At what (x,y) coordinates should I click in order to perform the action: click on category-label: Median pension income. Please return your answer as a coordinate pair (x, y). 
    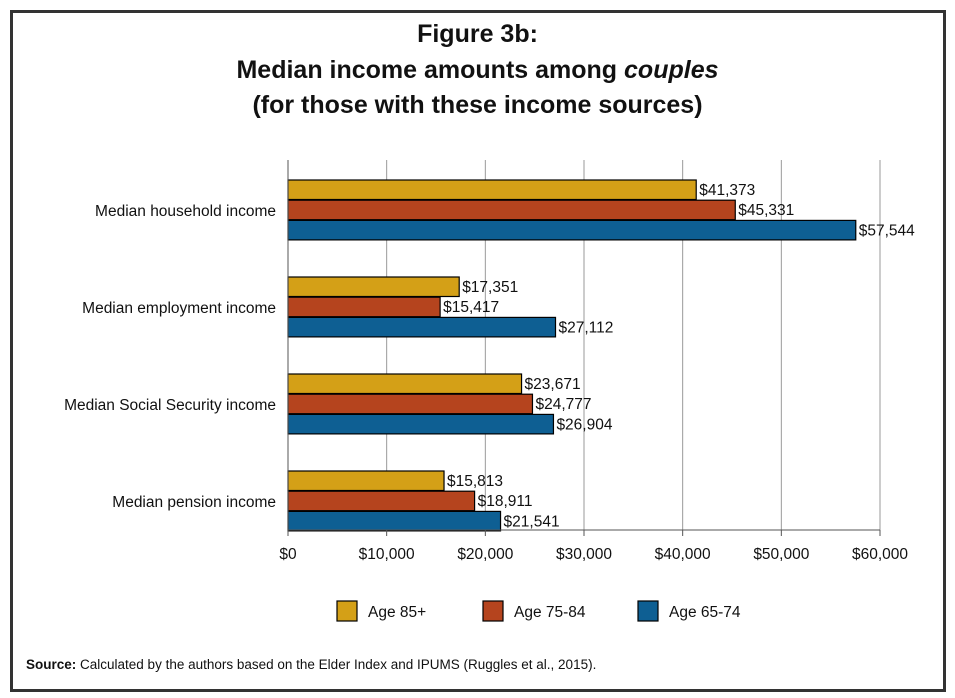
    Looking at the image, I should click on (194, 502).